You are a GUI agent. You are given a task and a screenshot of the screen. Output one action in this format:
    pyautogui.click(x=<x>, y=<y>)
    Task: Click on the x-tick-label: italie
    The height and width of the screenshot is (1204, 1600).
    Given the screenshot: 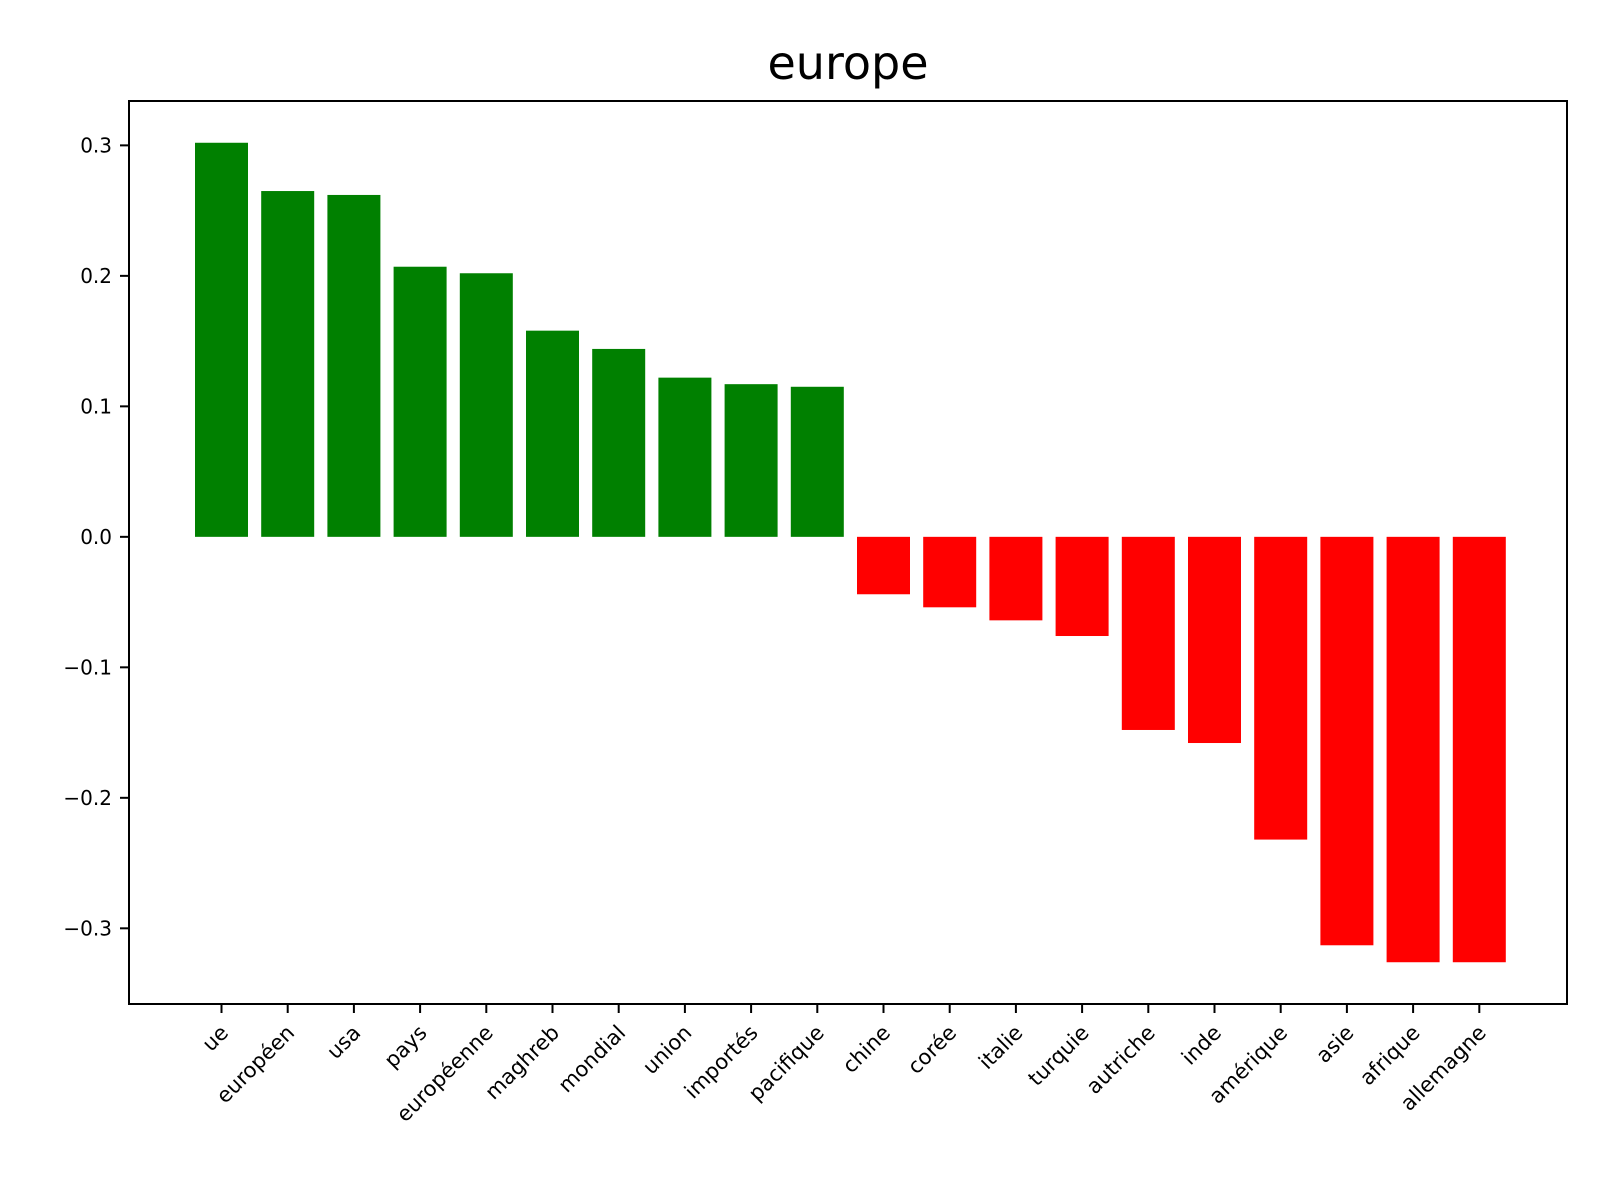 What is the action you would take?
    pyautogui.click(x=1000, y=1047)
    